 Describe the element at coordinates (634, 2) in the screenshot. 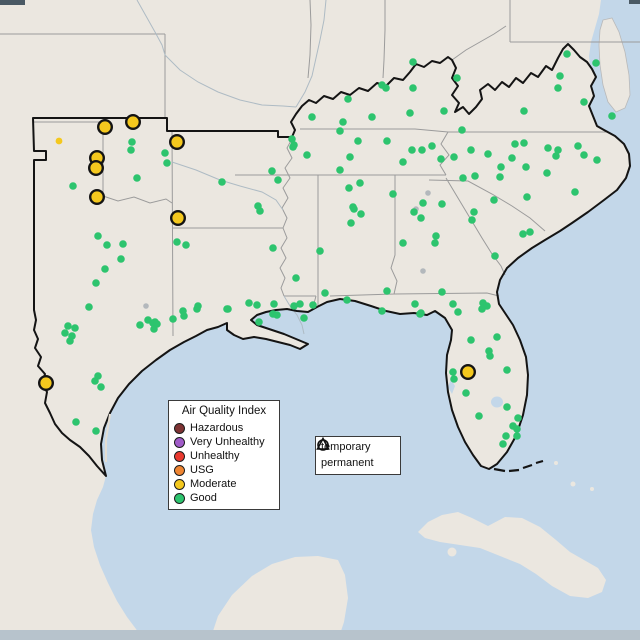

I see `top-right-edge` at that location.